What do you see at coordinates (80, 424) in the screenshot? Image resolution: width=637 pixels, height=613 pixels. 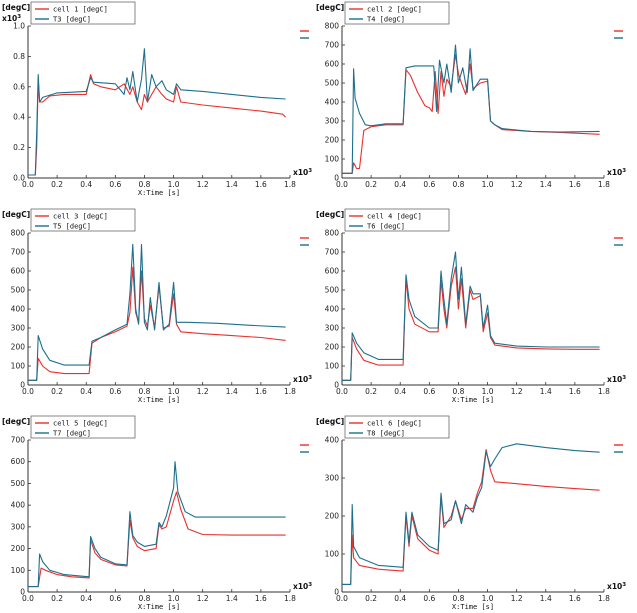 I see `legend-entry: cell 5 [degC]` at bounding box center [80, 424].